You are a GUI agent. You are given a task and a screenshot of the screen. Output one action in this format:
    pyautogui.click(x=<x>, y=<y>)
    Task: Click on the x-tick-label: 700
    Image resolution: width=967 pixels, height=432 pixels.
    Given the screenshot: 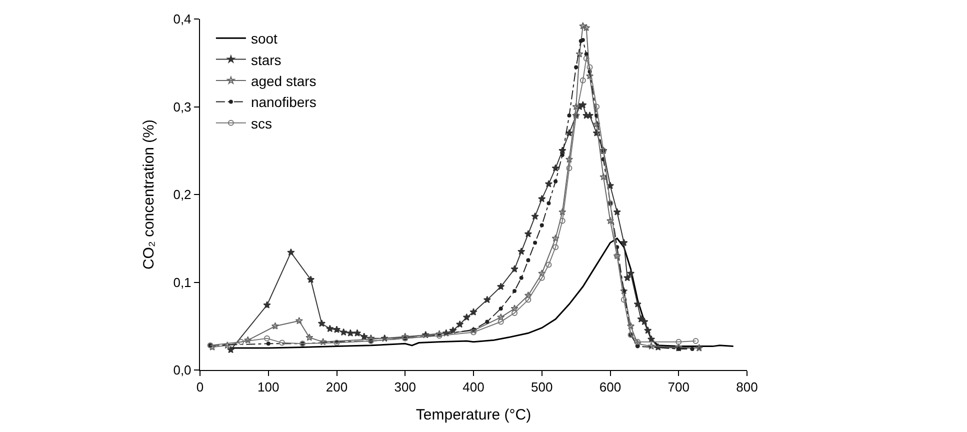 What is the action you would take?
    pyautogui.click(x=679, y=387)
    